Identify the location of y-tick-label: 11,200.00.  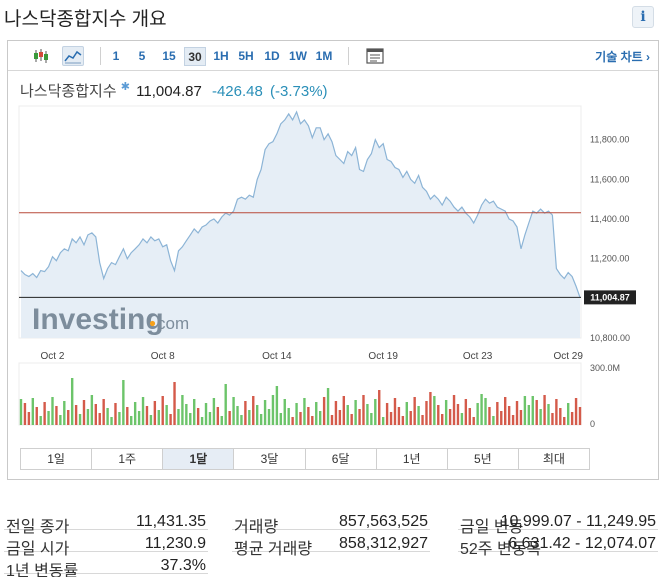
(609, 259).